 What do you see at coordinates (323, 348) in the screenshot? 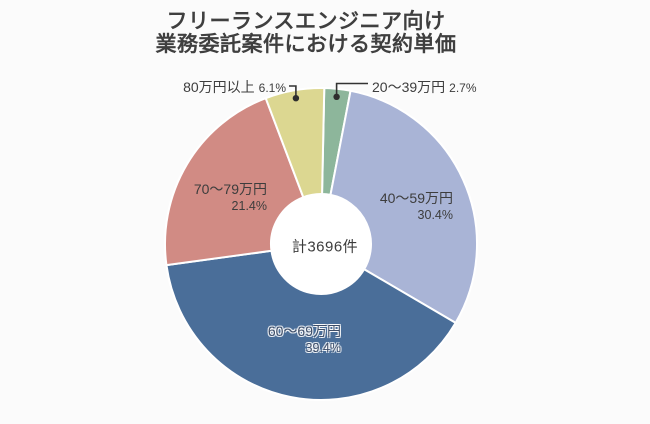
I see `slice-pct-text: 39.4%` at bounding box center [323, 348].